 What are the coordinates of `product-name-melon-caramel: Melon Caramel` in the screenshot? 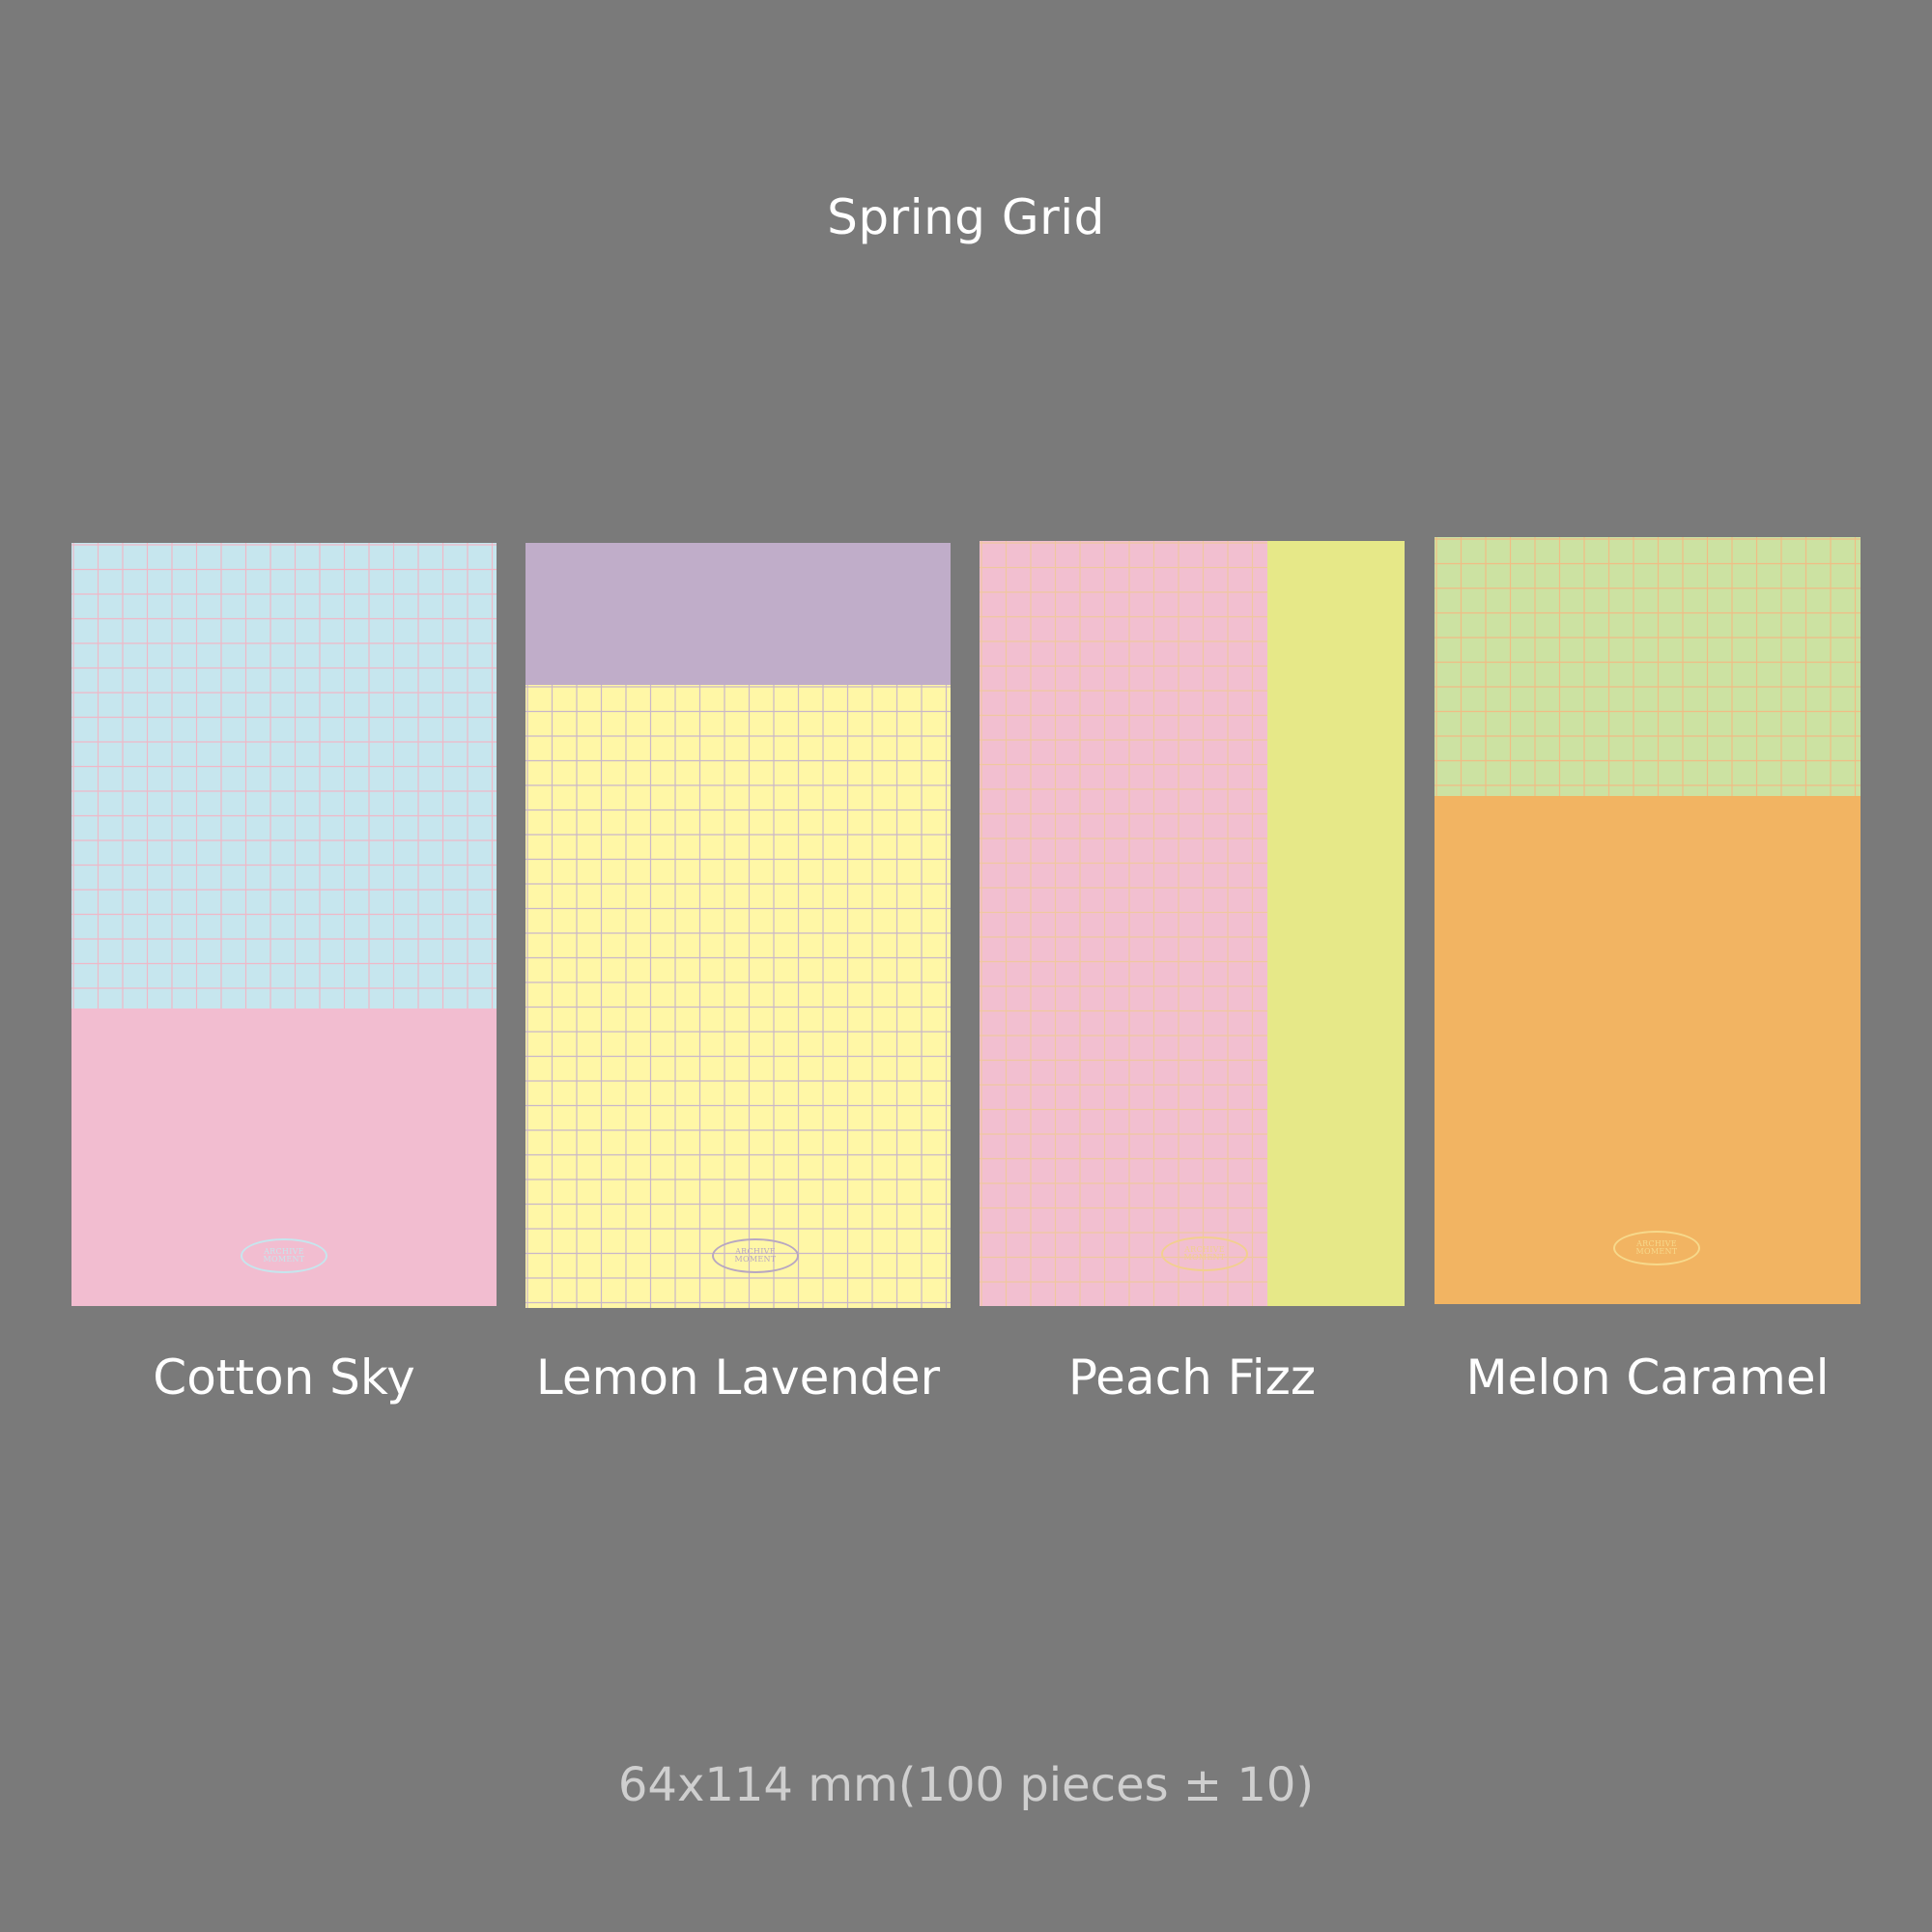 It's located at (1647, 1378).